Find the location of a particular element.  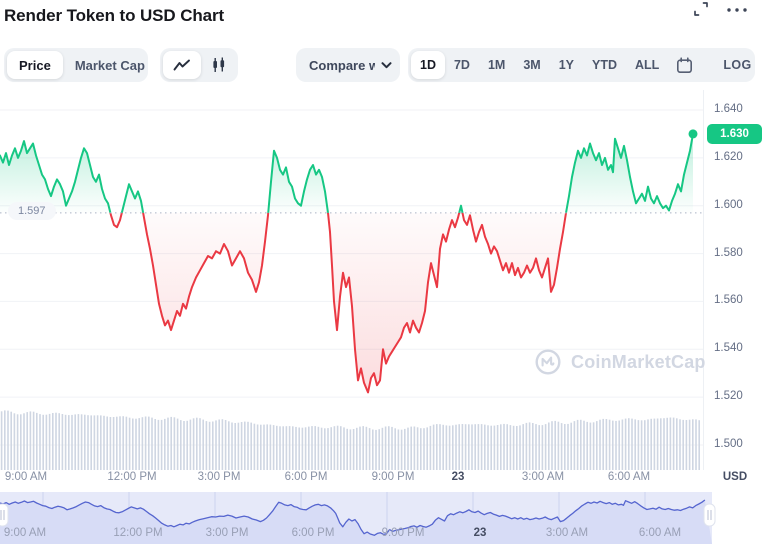

x-axis-label: 12:00 PM is located at coordinates (132, 477).